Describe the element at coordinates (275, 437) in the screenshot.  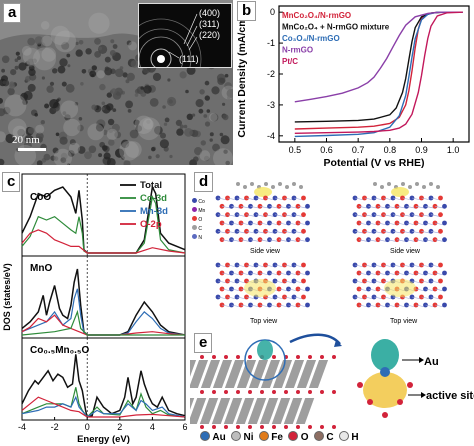
I see `atom-symbol: Fe` at that location.